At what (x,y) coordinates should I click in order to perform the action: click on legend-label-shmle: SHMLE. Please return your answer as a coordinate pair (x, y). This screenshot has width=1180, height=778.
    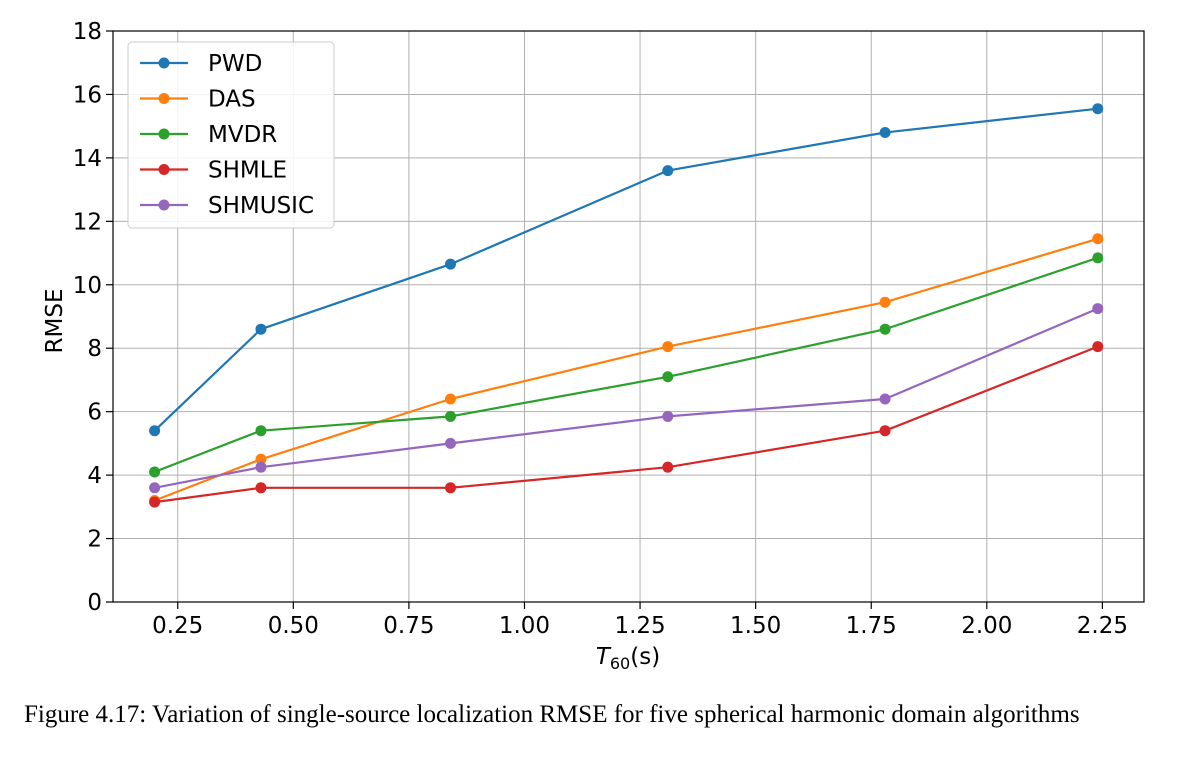
    Looking at the image, I should click on (247, 171).